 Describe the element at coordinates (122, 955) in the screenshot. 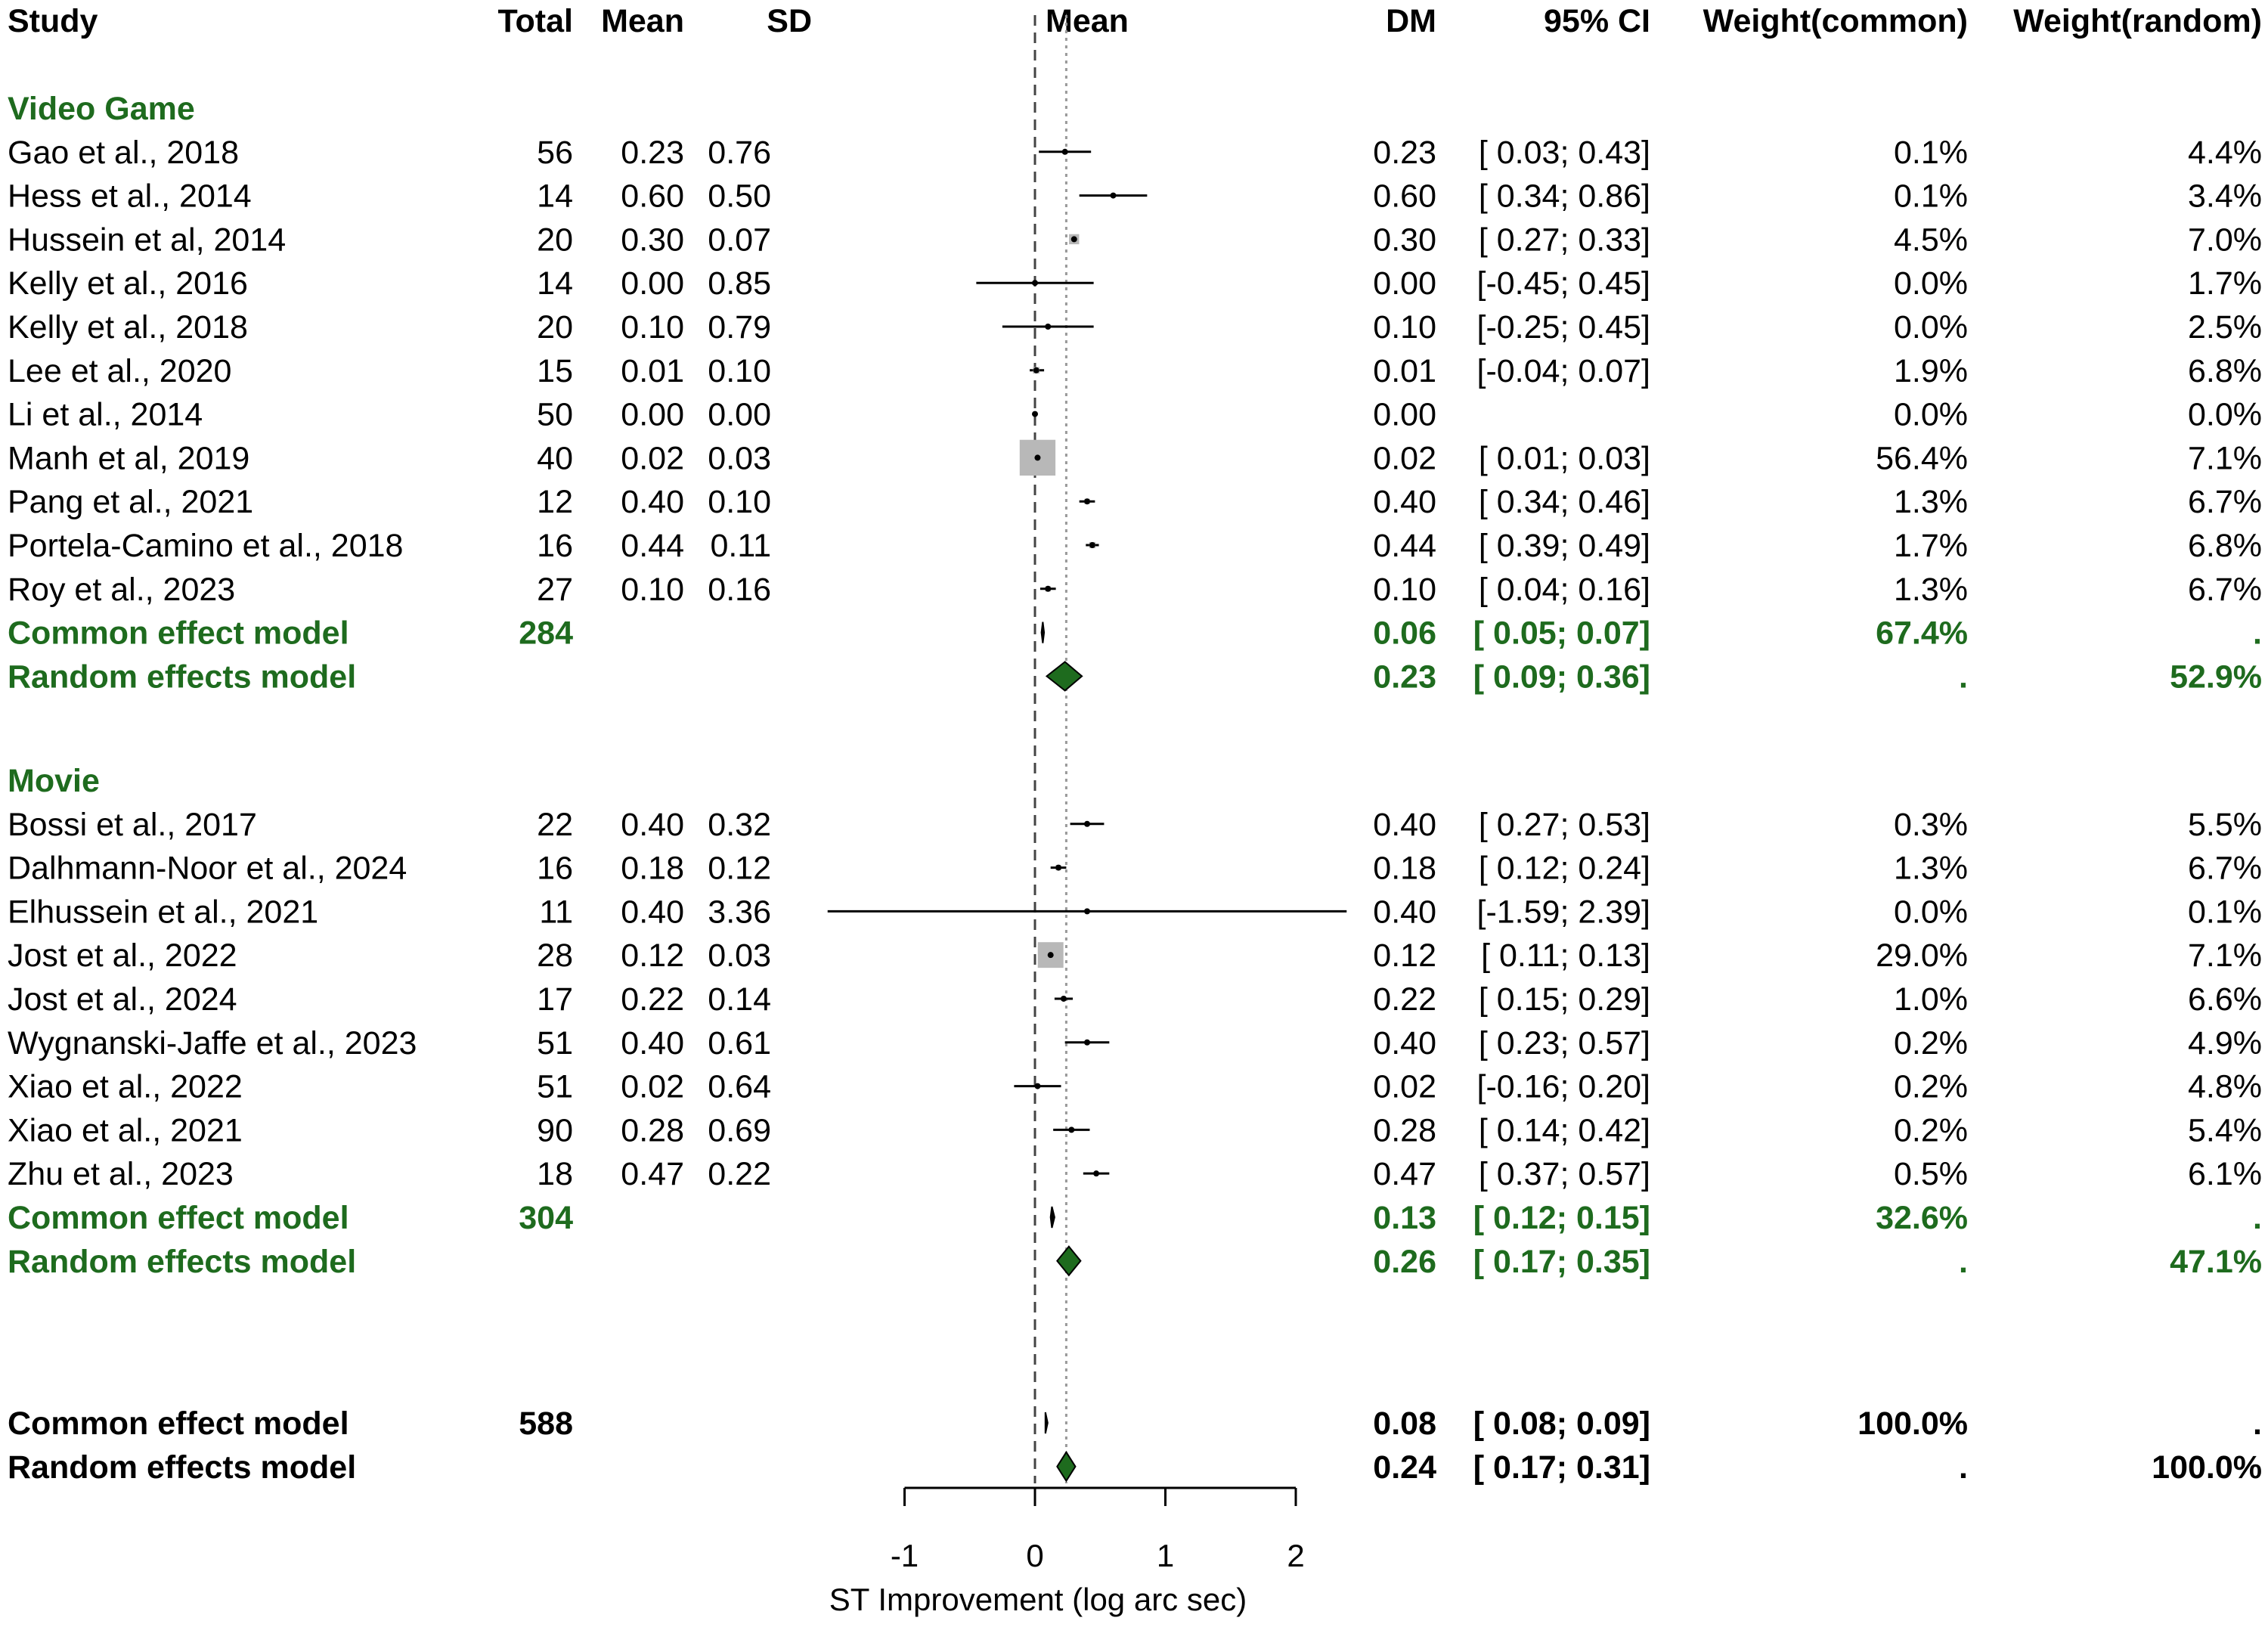

I see `study-name: Jost et al., 2022` at that location.